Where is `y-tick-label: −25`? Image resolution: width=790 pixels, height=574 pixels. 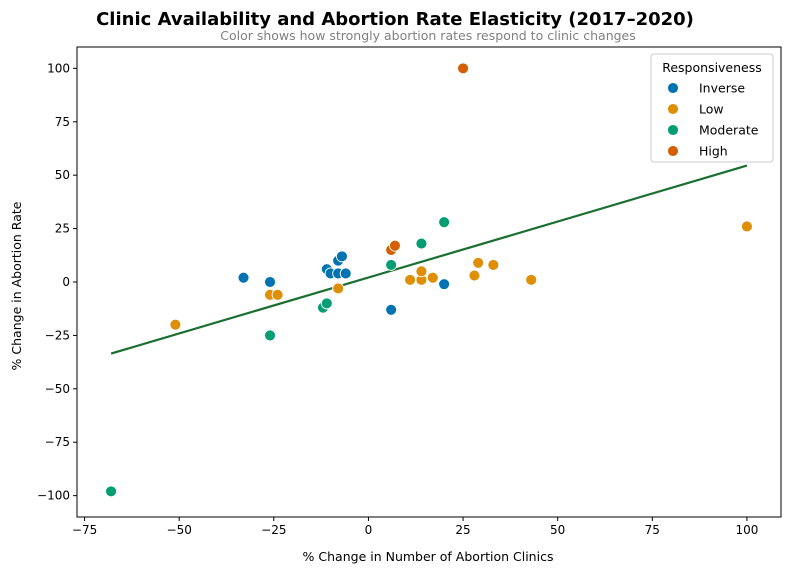
y-tick-label: −25 is located at coordinates (57, 335).